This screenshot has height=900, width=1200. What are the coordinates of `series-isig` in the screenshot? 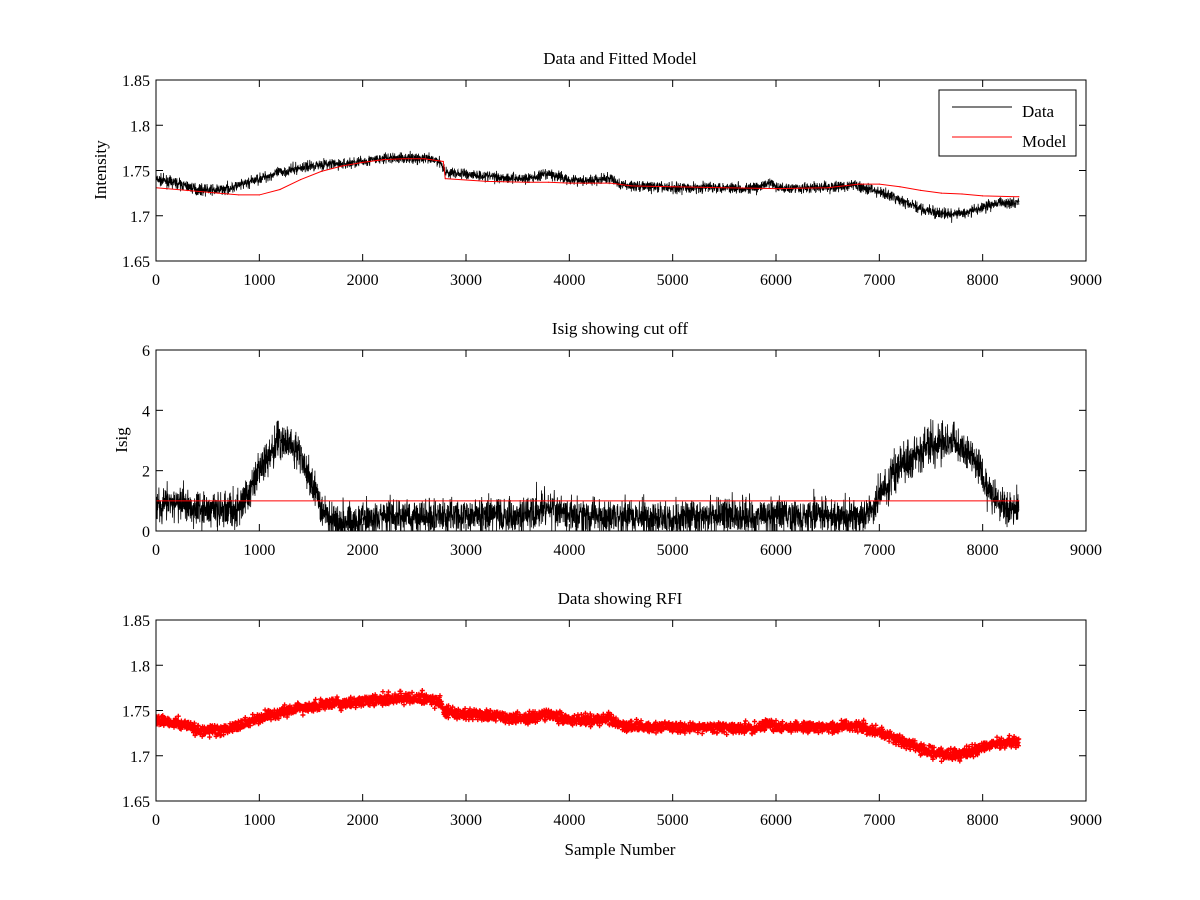 It's located at (588, 475).